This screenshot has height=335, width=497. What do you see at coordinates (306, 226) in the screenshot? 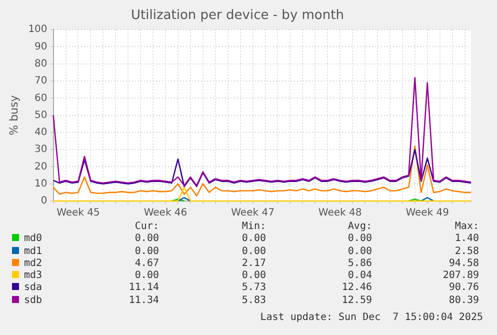
I see `text: Cur: Min: Avg: Max:` at bounding box center [306, 226].